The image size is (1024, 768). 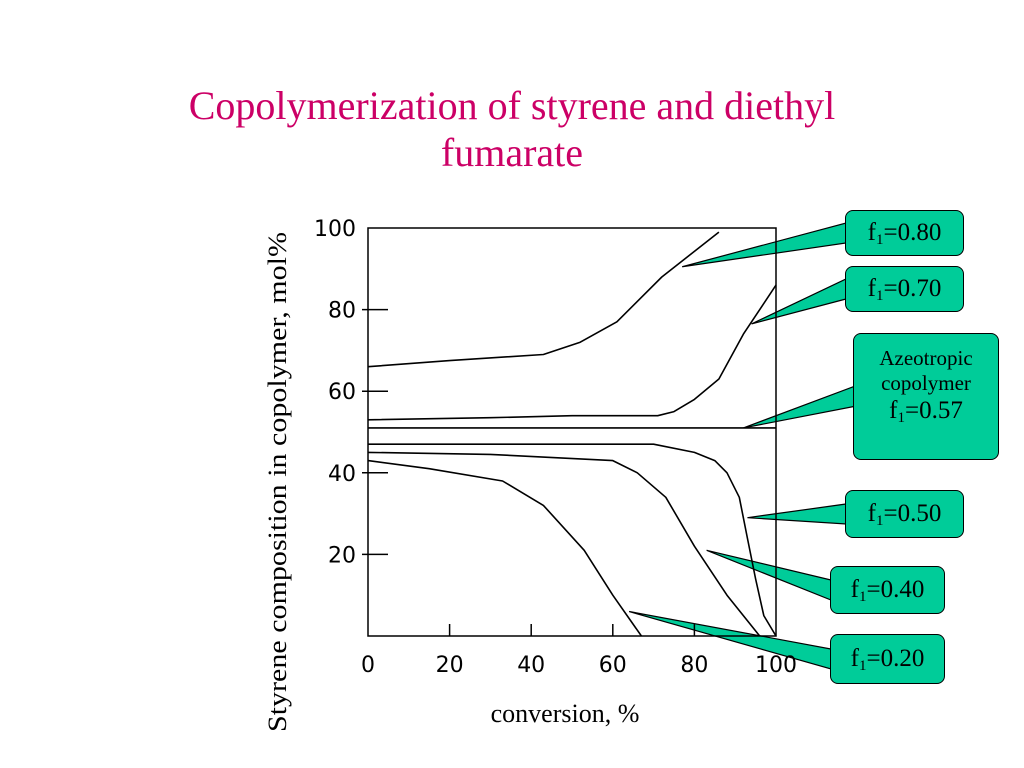 What do you see at coordinates (342, 392) in the screenshot?
I see `y-tick-label: 60` at bounding box center [342, 392].